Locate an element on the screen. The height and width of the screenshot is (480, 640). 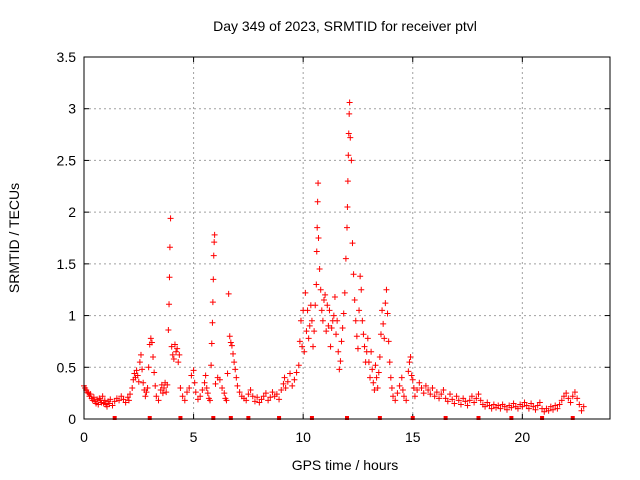
y-tick-label: 3.5 is located at coordinates (67, 57).